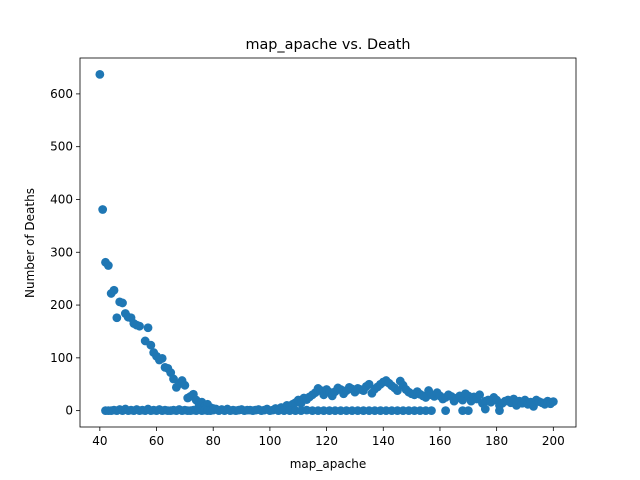 The image size is (640, 480). Describe the element at coordinates (30, 243) in the screenshot. I see `y-axis-label: Number of Deaths` at that location.